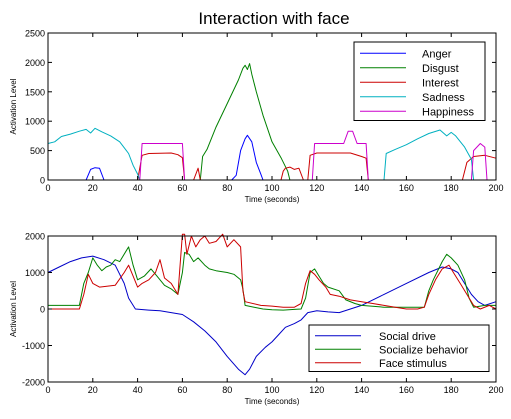 Image resolution: width=511 pixels, height=419 pixels. Describe the element at coordinates (272, 166) in the screenshot. I see `series-line-interest` at that location.